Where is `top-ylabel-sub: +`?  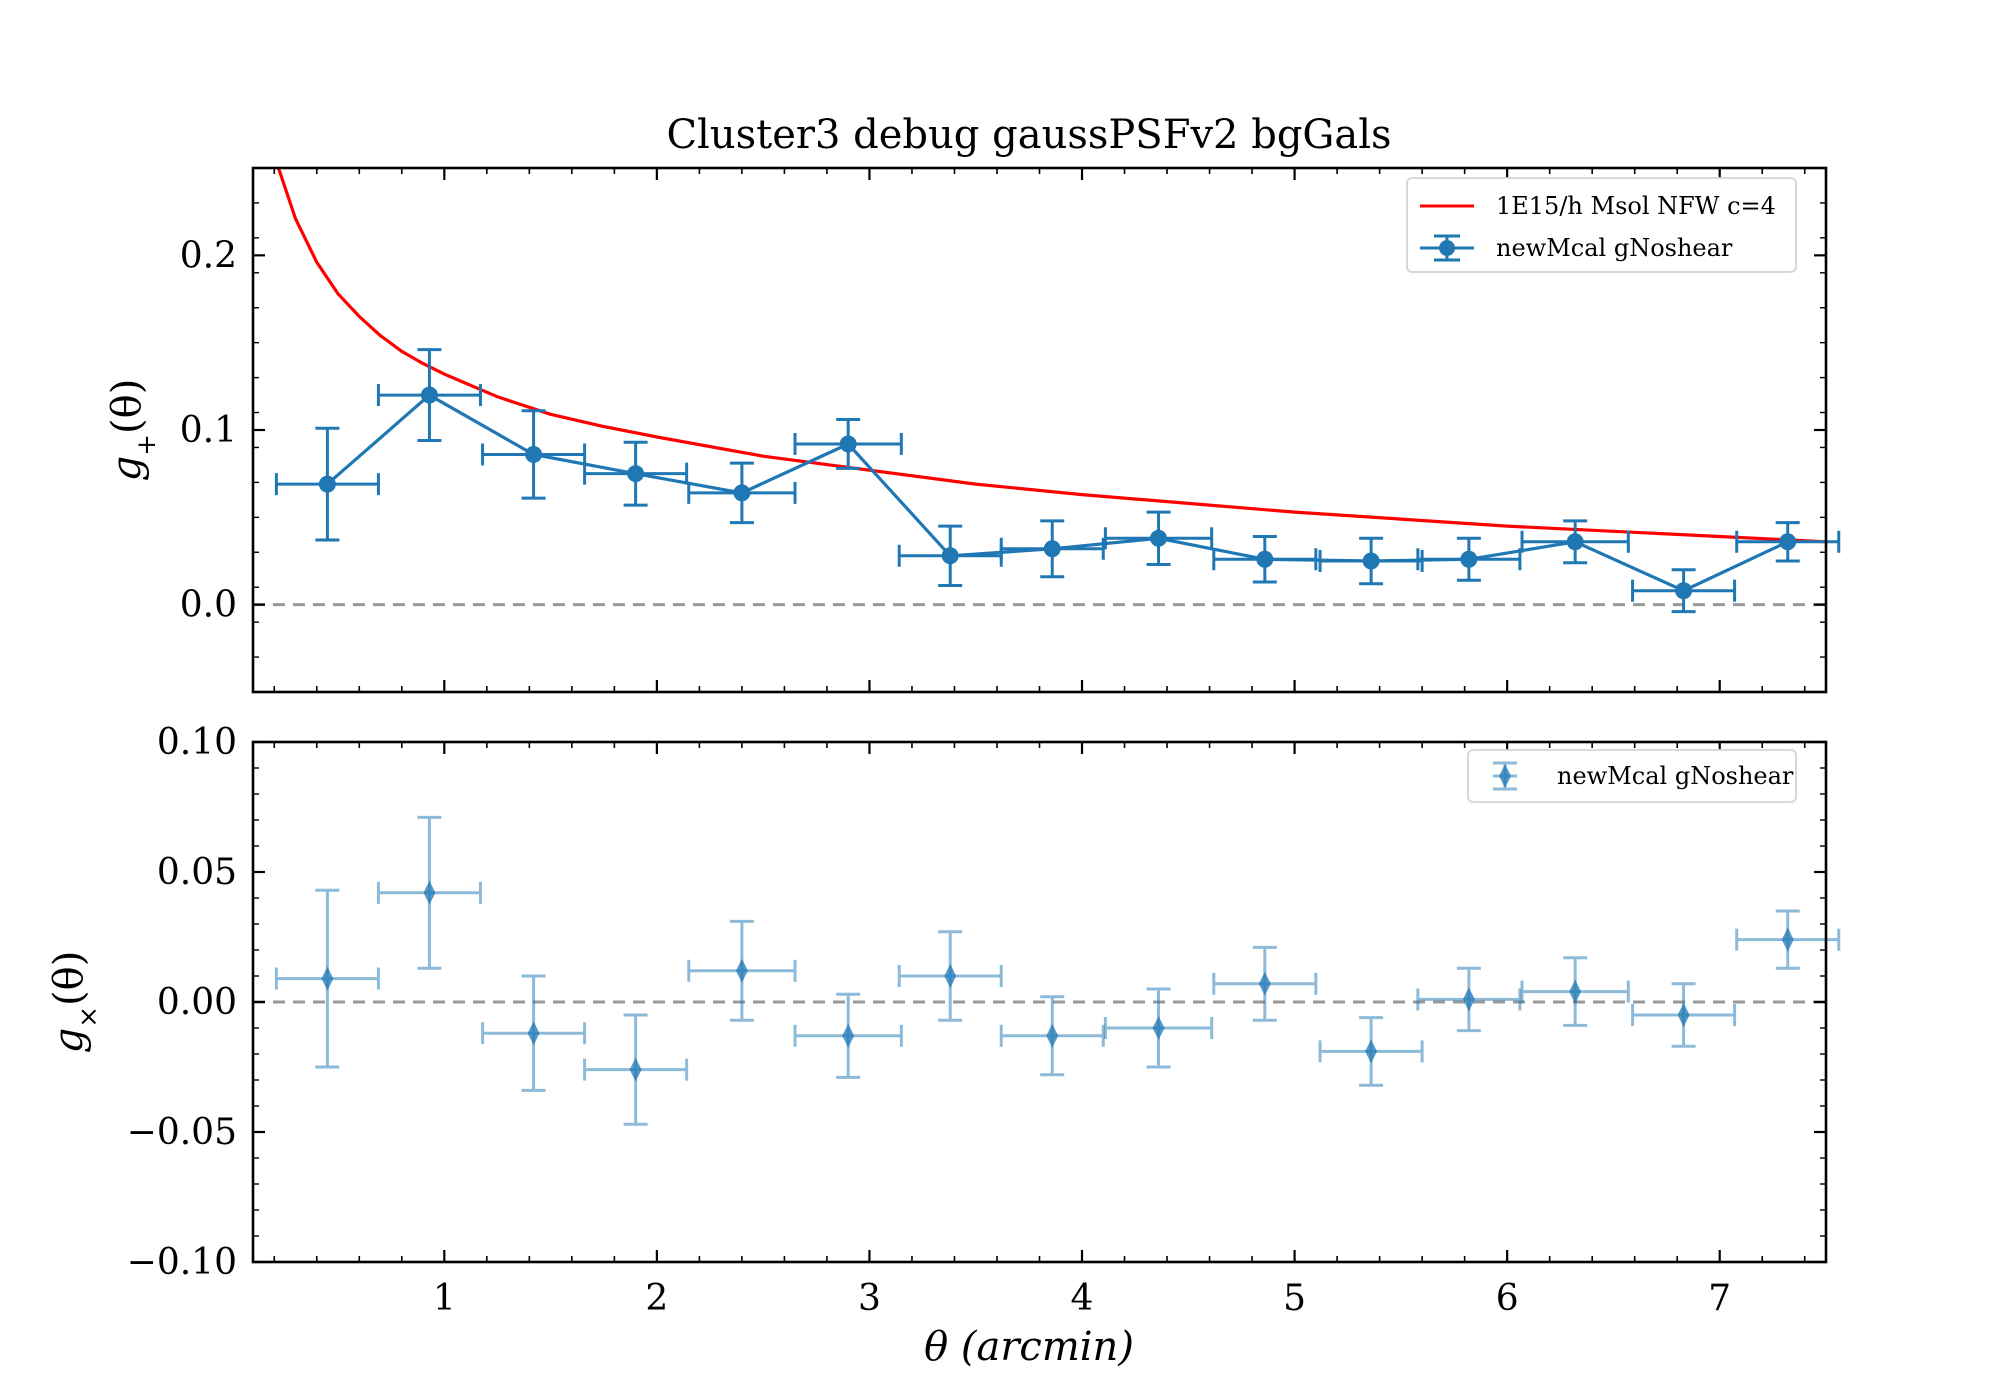
top-ylabel-sub: + is located at coordinates (147, 445).